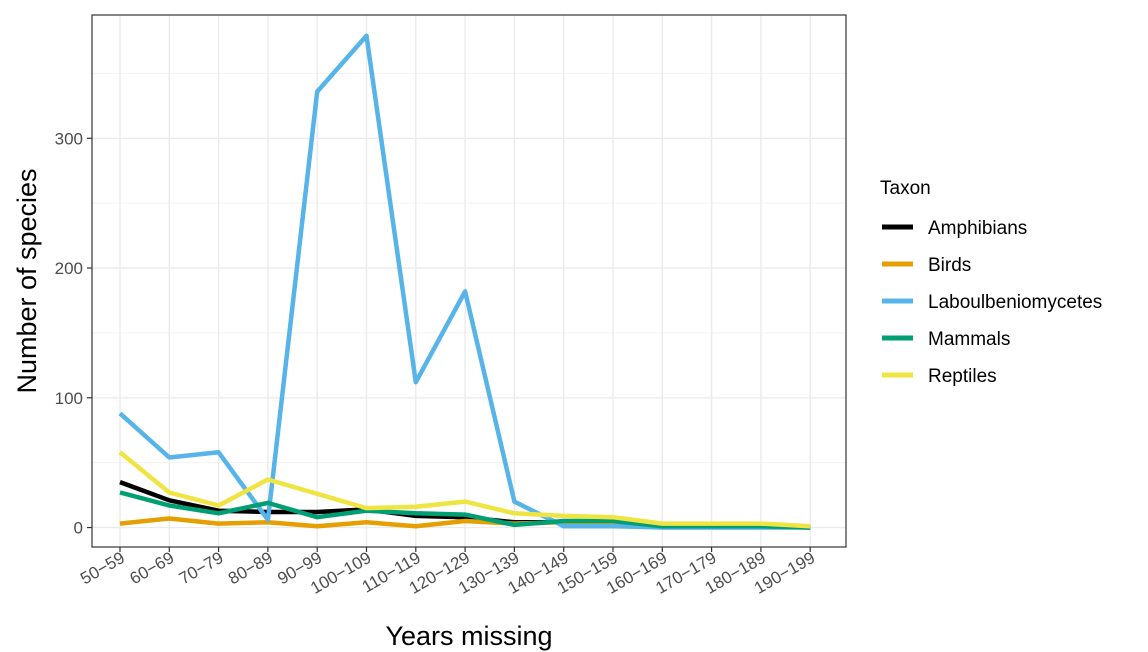  I want to click on x-tick-label: 60−69, so click(151, 568).